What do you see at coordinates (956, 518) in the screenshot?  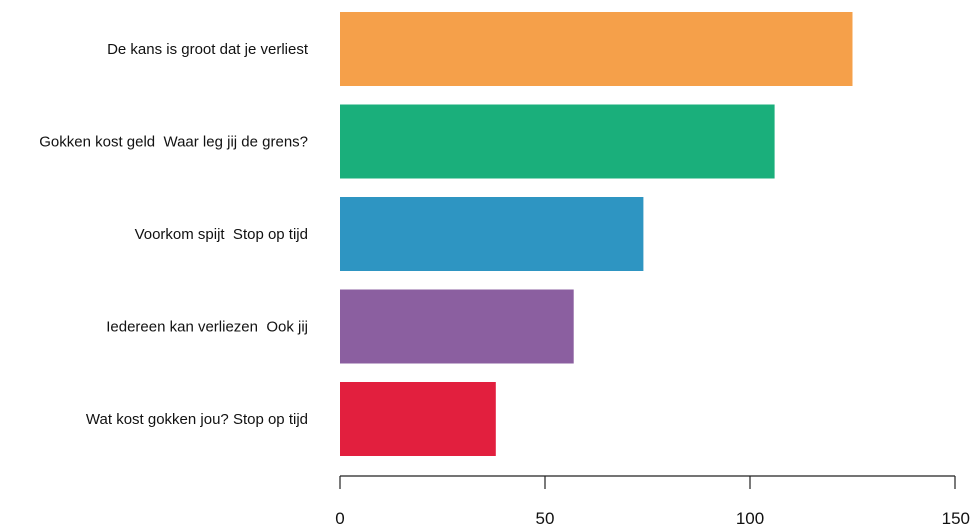 I see `x-tick-label-150: 150` at bounding box center [956, 518].